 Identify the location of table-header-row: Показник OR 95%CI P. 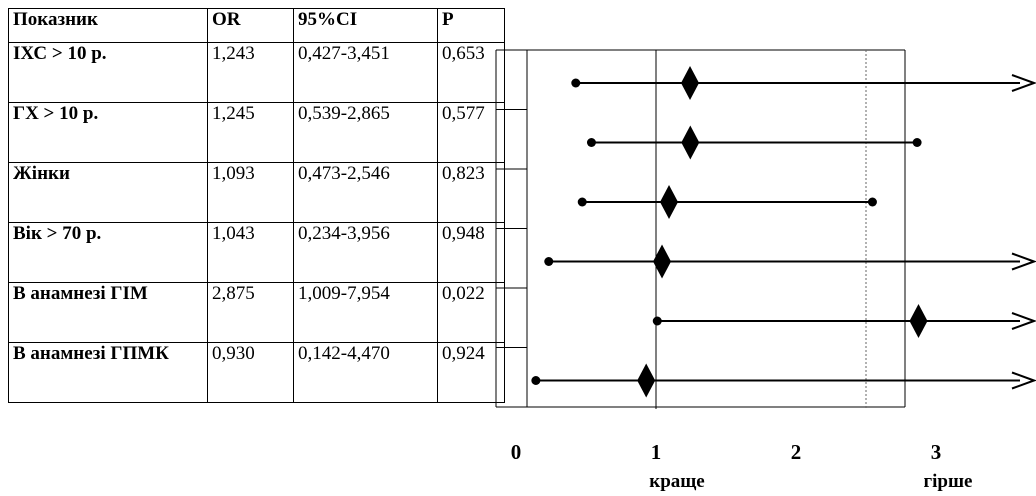
(256, 25).